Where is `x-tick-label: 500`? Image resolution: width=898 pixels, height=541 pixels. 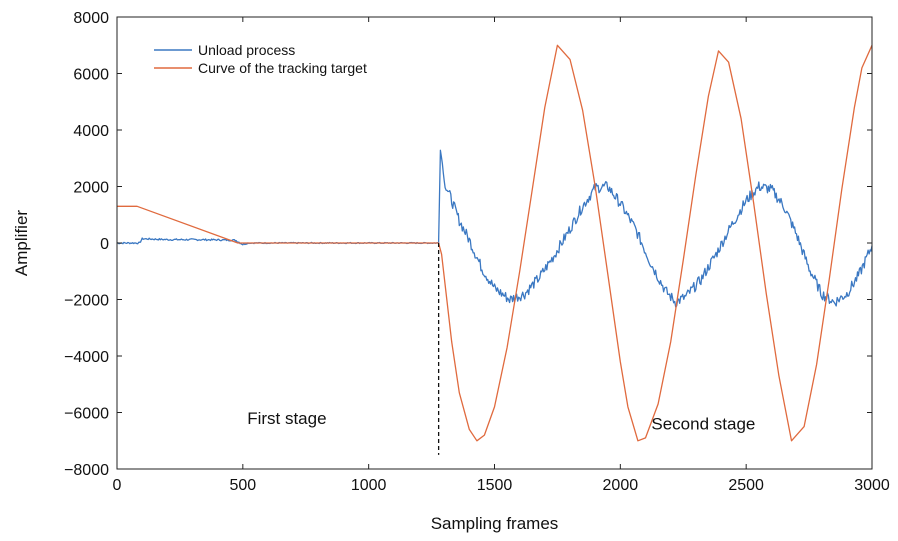 x-tick-label: 500 is located at coordinates (242, 485).